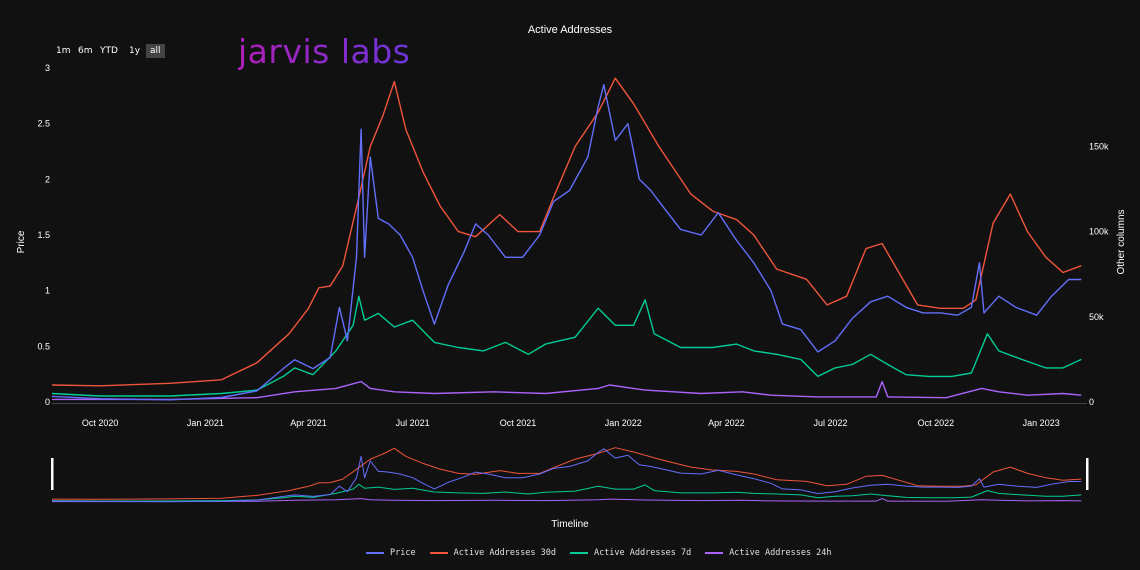 The width and height of the screenshot is (1140, 570). I want to click on y-axis-right-label: Other columns, so click(1121, 241).